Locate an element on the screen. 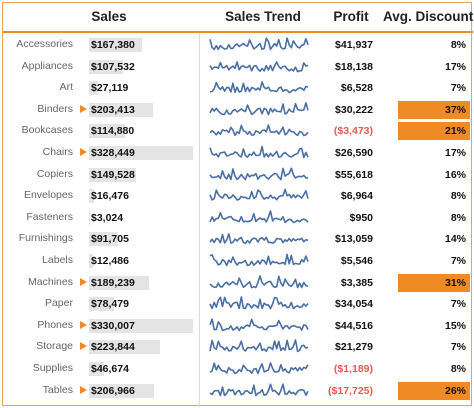 Image resolution: width=474 pixels, height=408 pixels. table-row: Bookcases $114,880 ($3,473) 21% is located at coordinates (238, 131).